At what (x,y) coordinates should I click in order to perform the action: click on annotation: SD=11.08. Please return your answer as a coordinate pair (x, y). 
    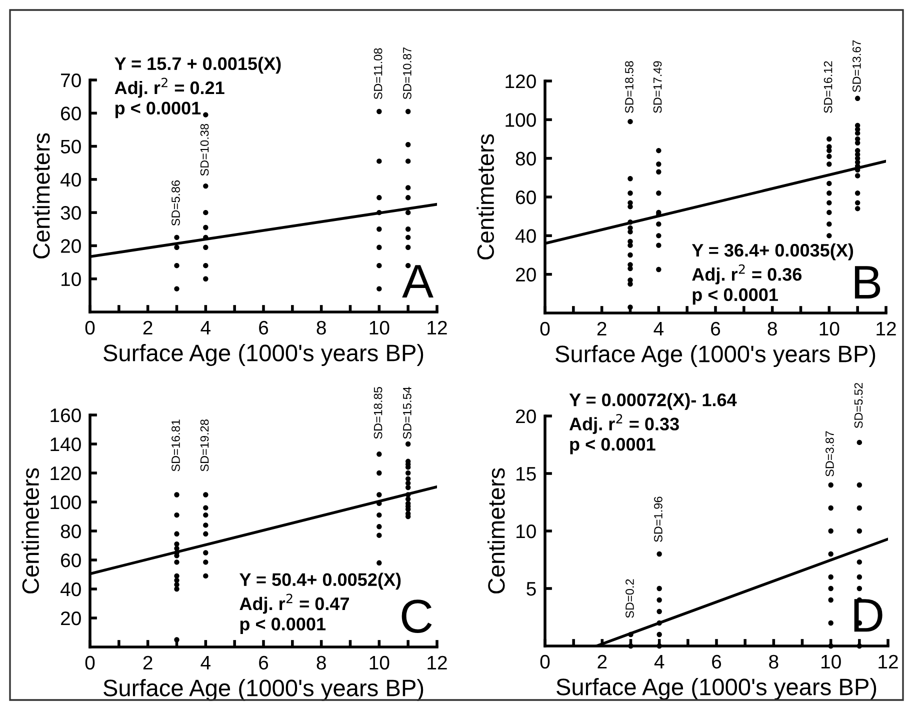
    Looking at the image, I should click on (378, 74).